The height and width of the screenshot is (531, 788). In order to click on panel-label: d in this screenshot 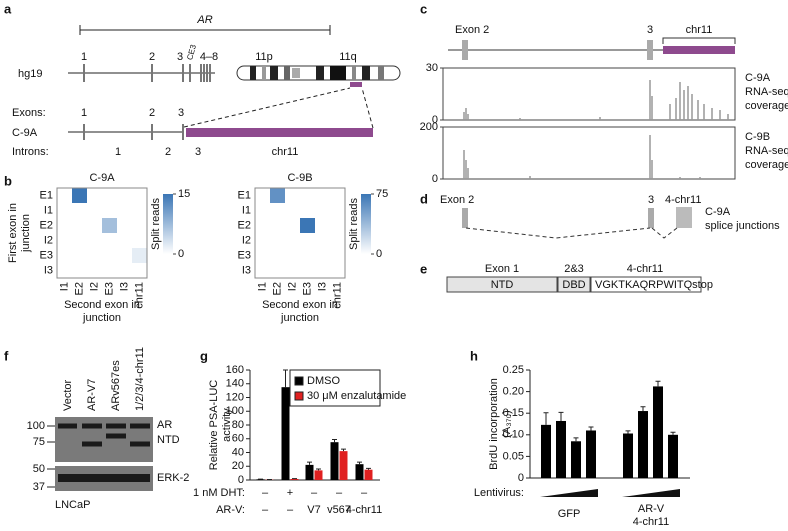, I will do `click(424, 198)`.